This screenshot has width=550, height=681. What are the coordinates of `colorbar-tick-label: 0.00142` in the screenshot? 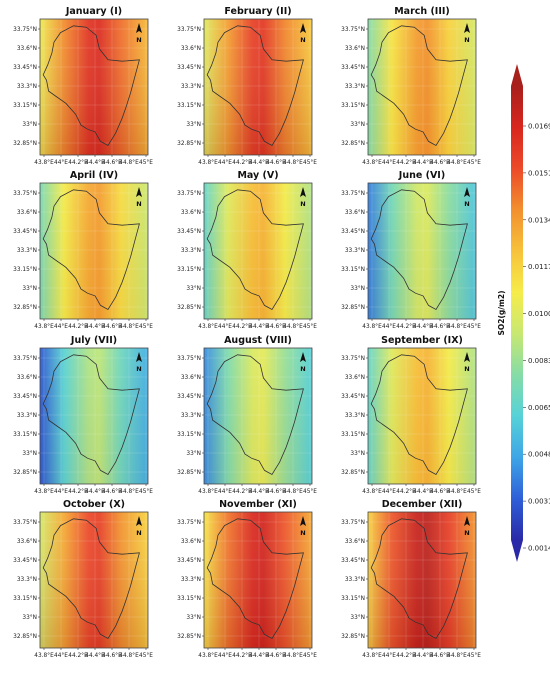 It's located at (539, 549).